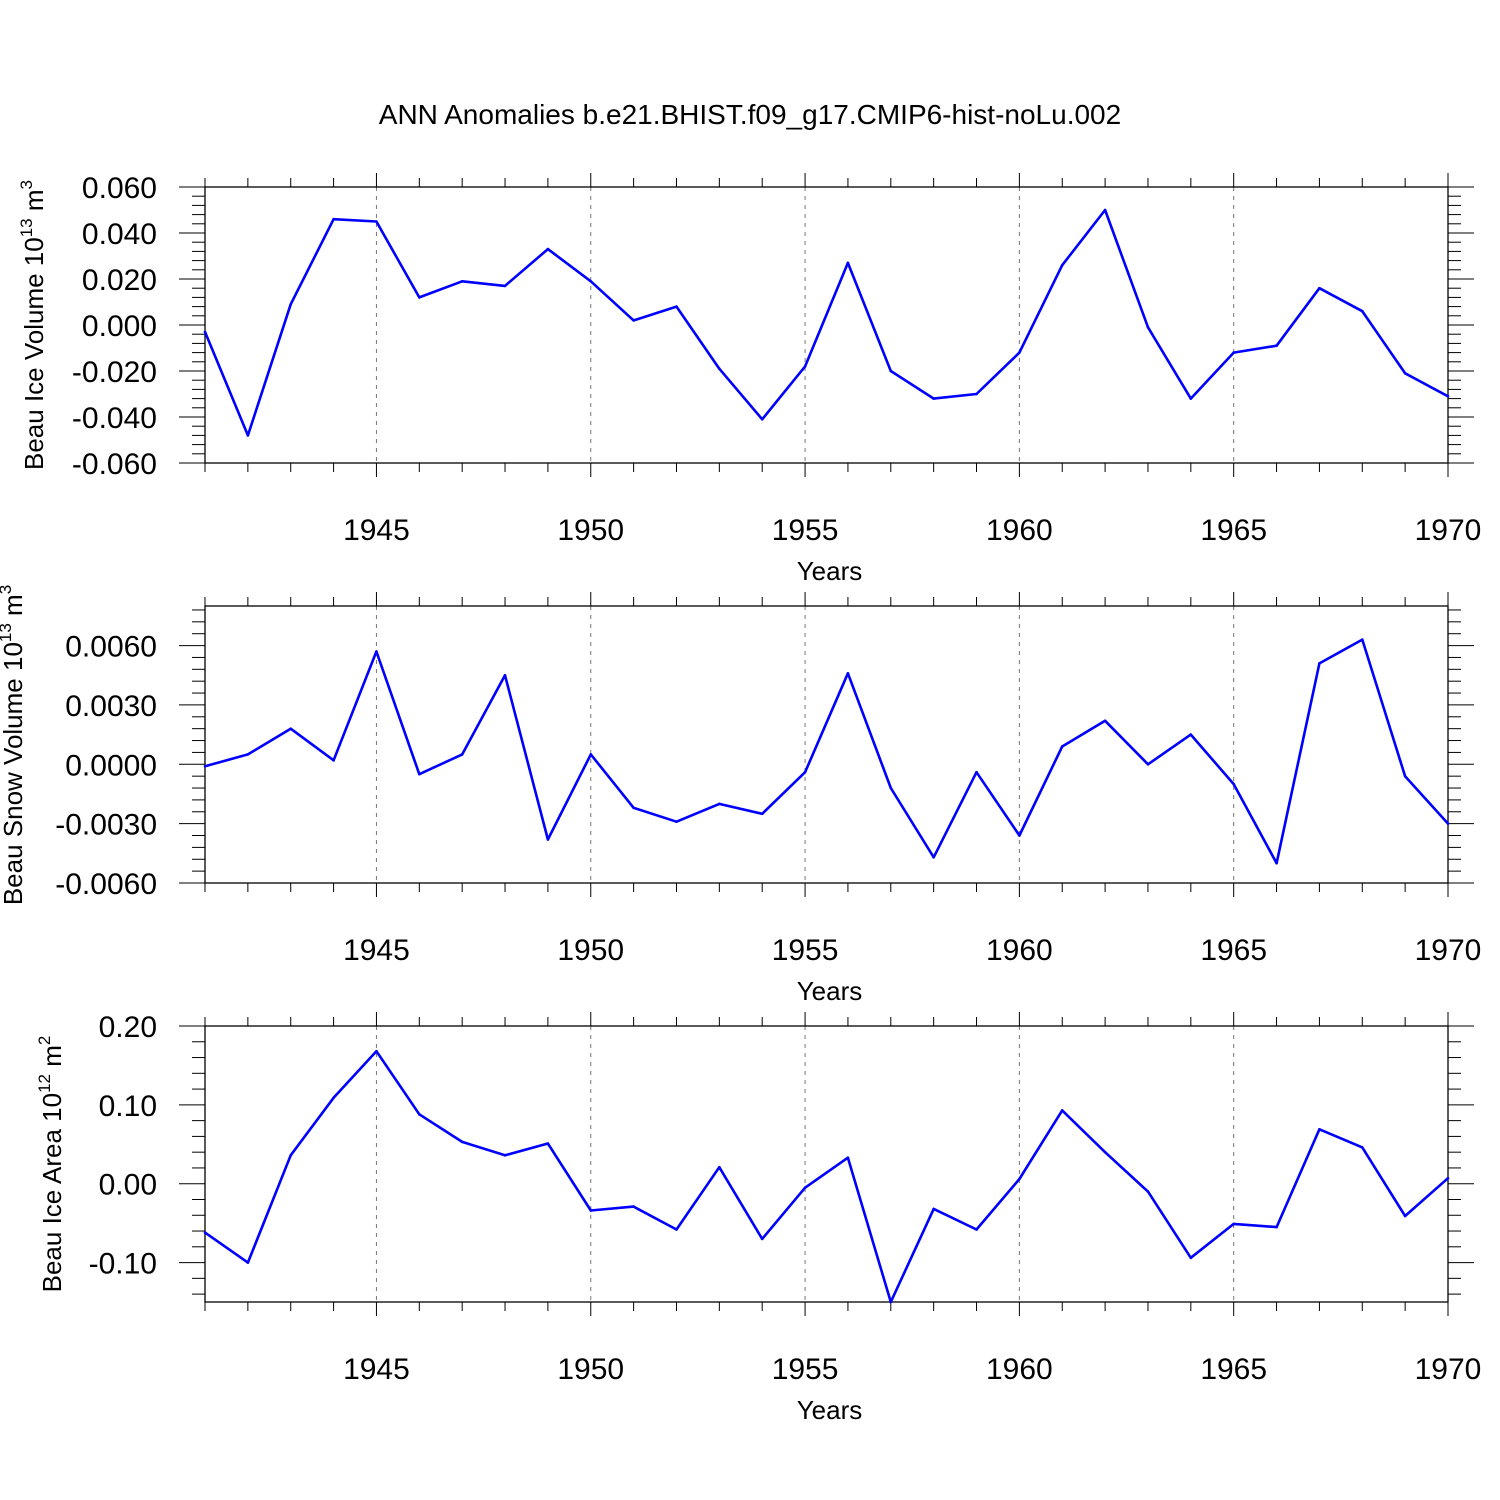 Image resolution: width=1500 pixels, height=1500 pixels. Describe the element at coordinates (128, 1106) in the screenshot. I see `panel-3-ytick-label: 0.10` at that location.